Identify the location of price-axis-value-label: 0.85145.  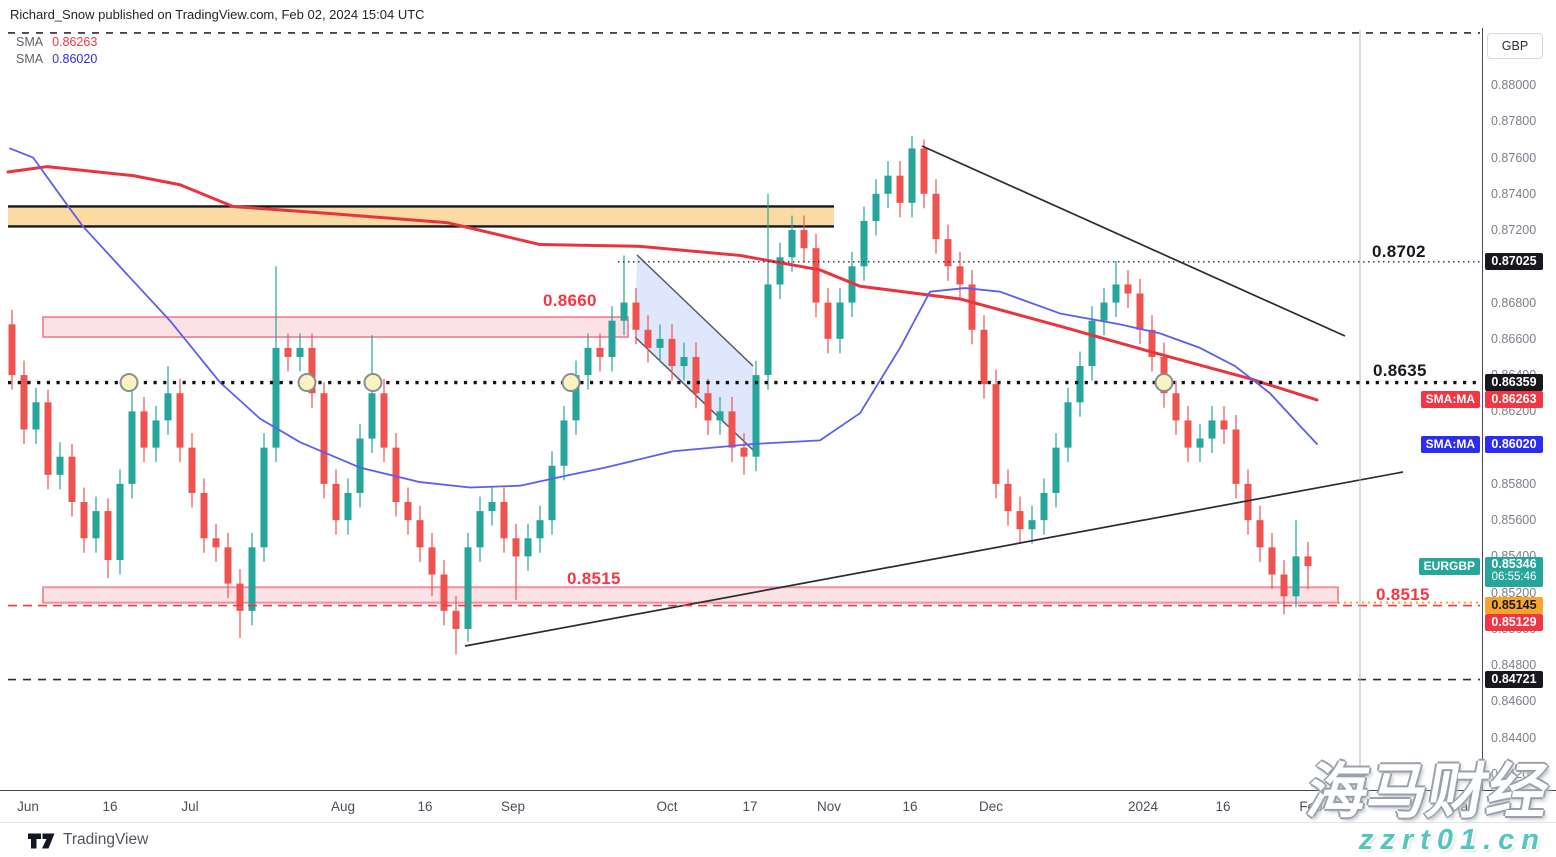
(1514, 605).